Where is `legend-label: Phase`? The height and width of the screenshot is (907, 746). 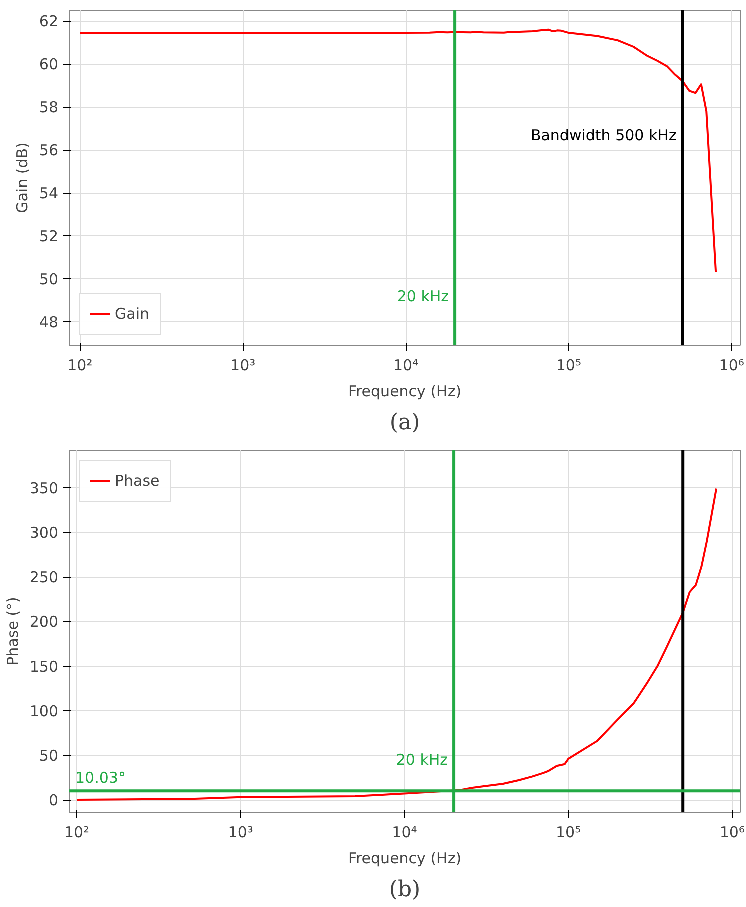 legend-label: Phase is located at coordinates (137, 481).